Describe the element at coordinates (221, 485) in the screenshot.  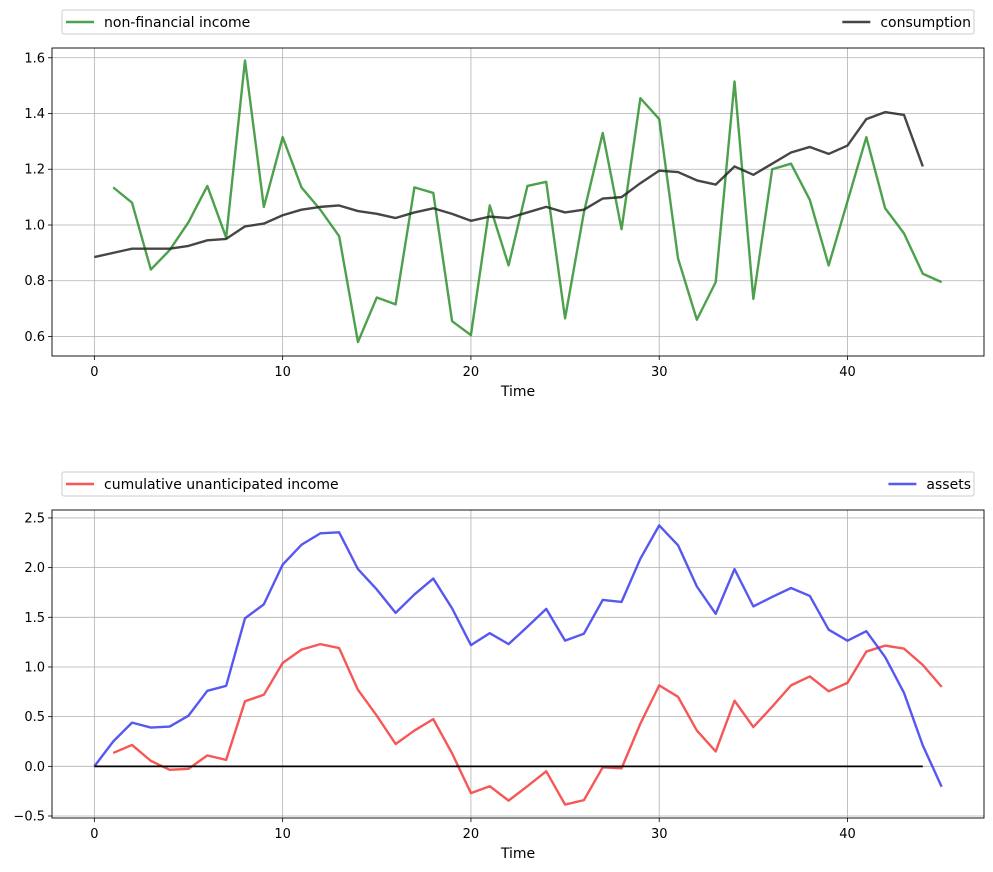
I see `bottom-legend-label-cumulative-unanticipated-income: cumulative unanticipated income` at that location.